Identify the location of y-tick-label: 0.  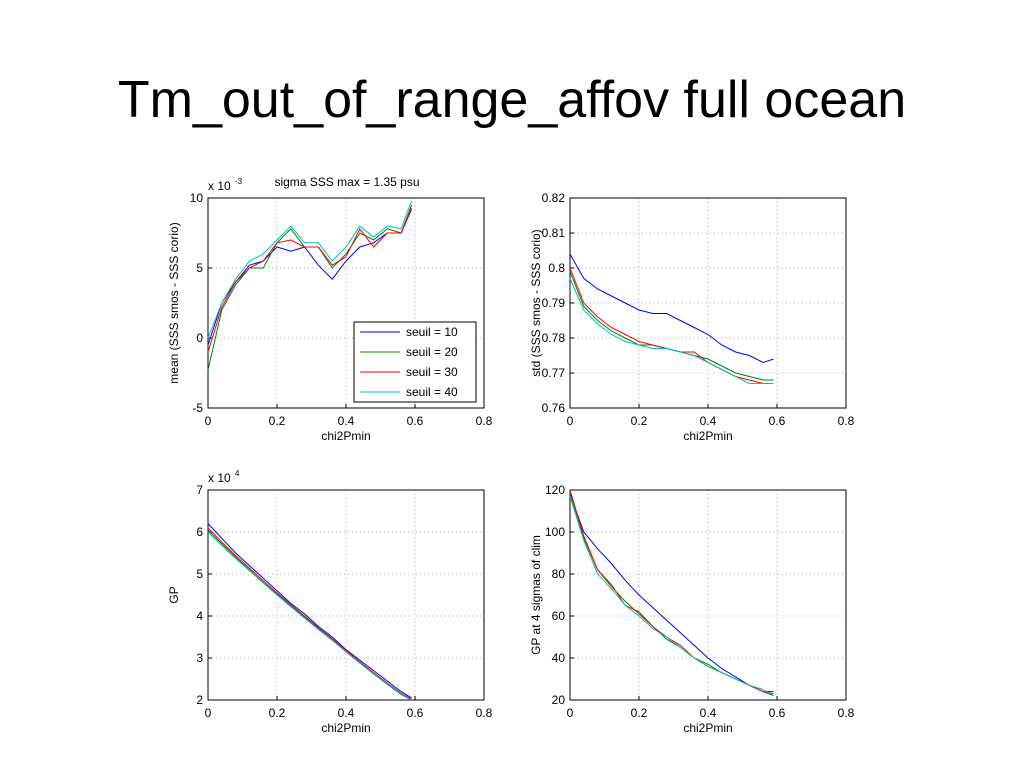
(199, 338).